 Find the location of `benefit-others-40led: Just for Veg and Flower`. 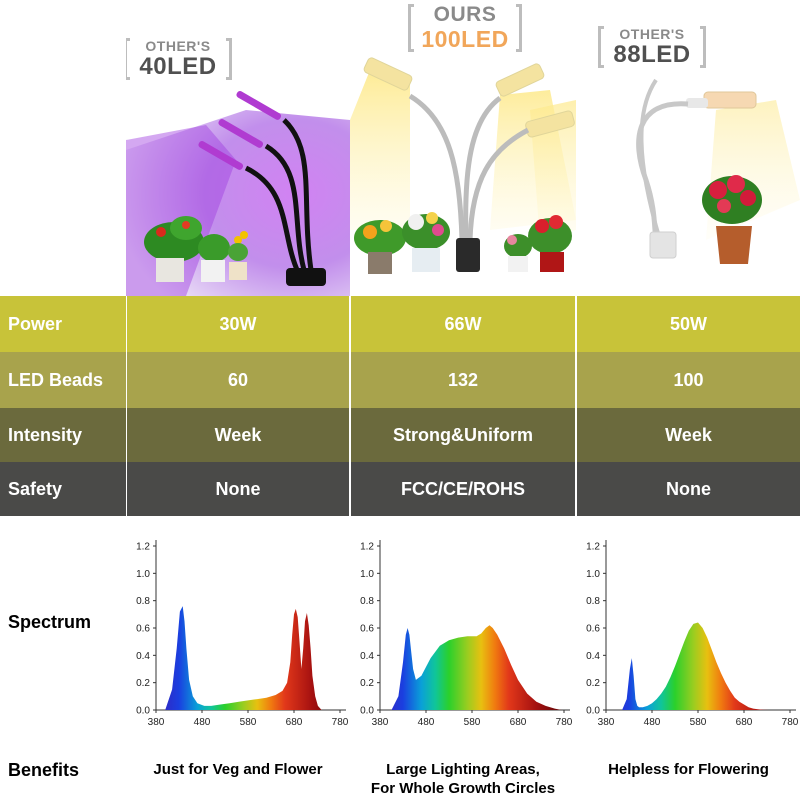

benefit-others-40led: Just for Veg and Flower is located at coordinates (238, 769).